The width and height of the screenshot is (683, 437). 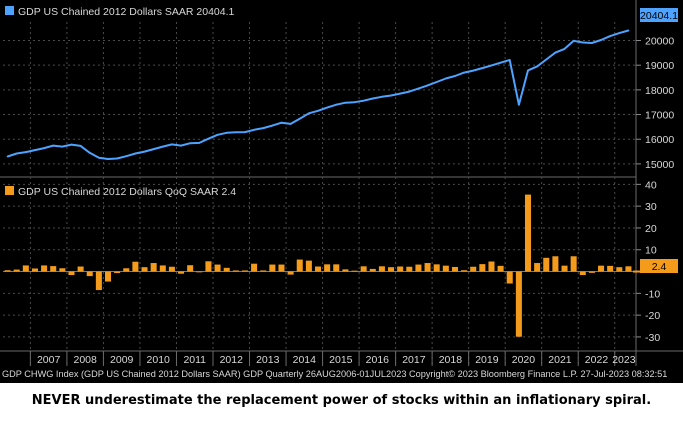 What do you see at coordinates (487, 360) in the screenshot?
I see `year-label: 2019` at bounding box center [487, 360].